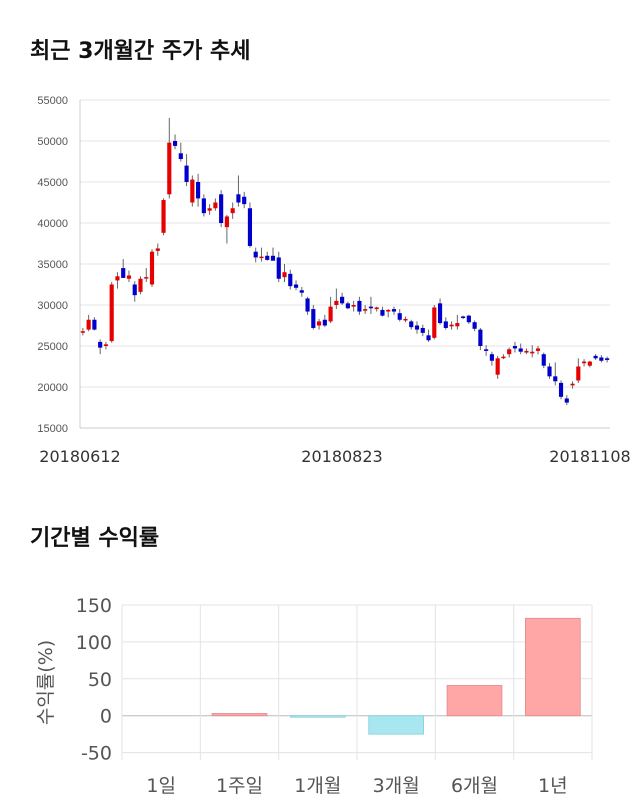 Image resolution: width=640 pixels, height=810 pixels. What do you see at coordinates (94, 606) in the screenshot?
I see `y-tick-label: 150` at bounding box center [94, 606].